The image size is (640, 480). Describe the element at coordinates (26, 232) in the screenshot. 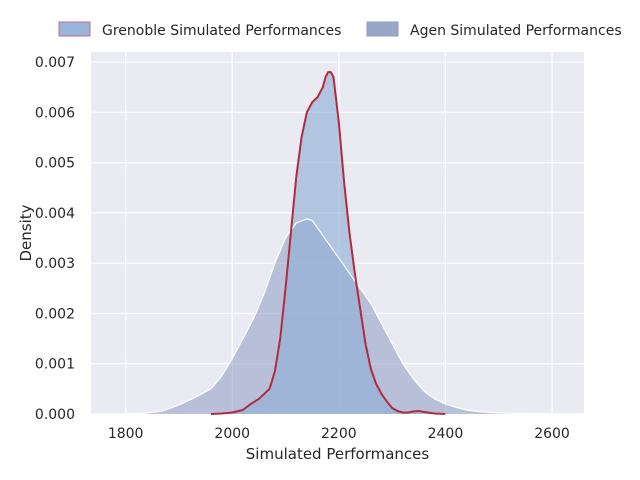

I see `y-axis-label: Density` at that location.